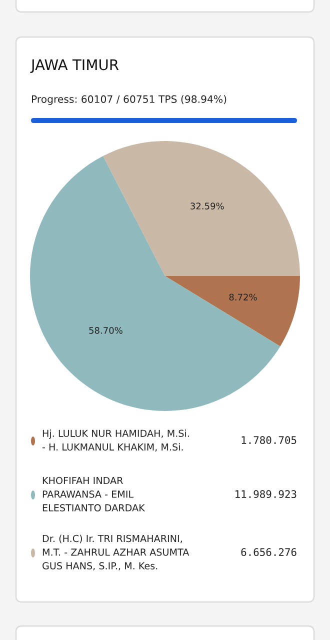 The width and height of the screenshot is (330, 640). Describe the element at coordinates (266, 494) in the screenshot. I see `text: 11.989.923` at that location.